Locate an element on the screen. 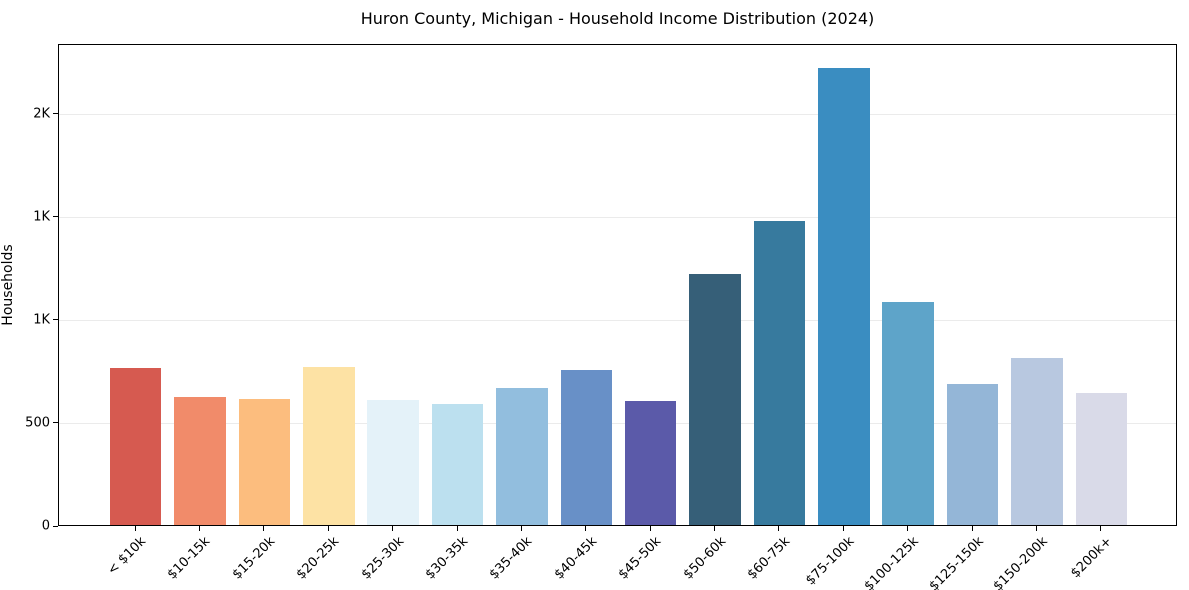 The height and width of the screenshot is (590, 1189). bar-25-30k is located at coordinates (393, 462).